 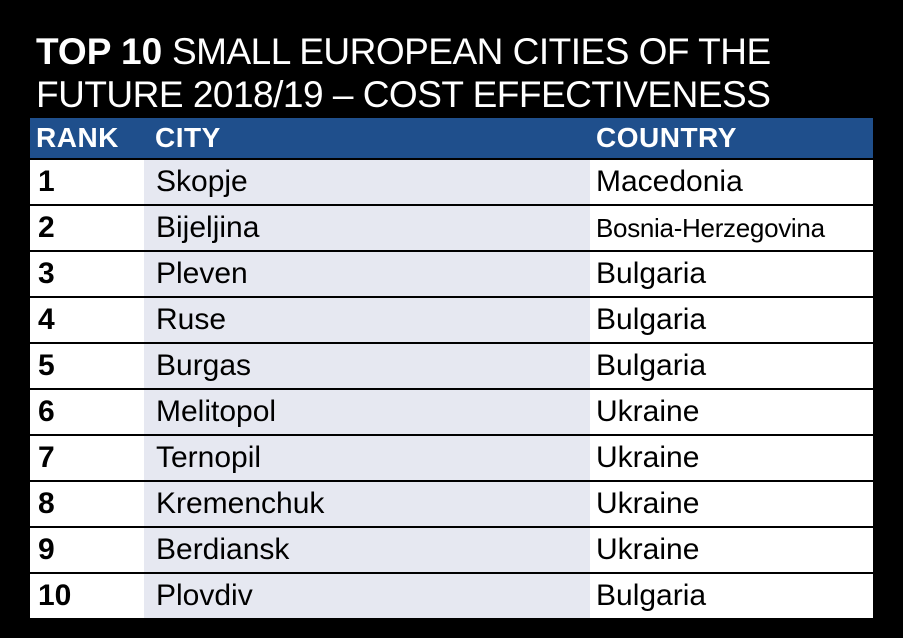 What do you see at coordinates (87, 274) in the screenshot?
I see `rank-cell: 3` at bounding box center [87, 274].